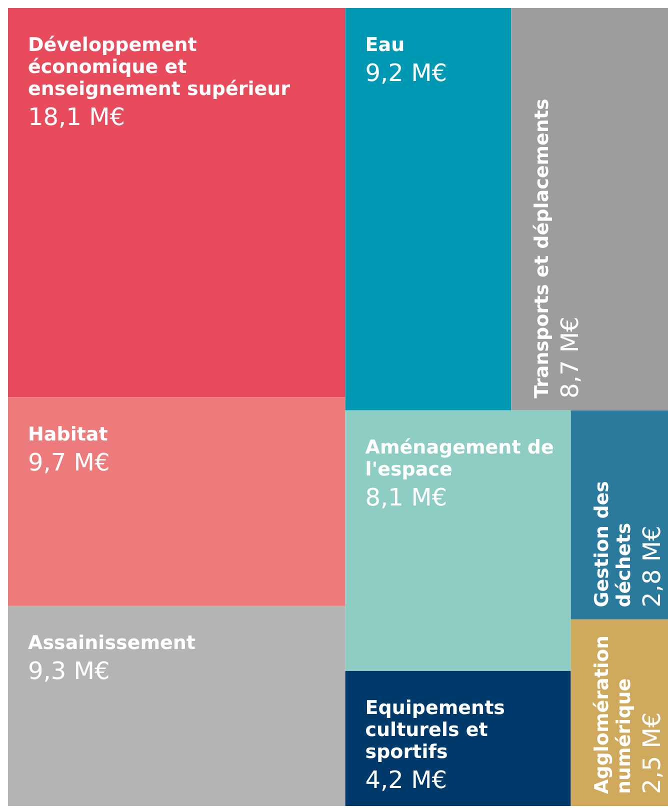 The image size is (668, 810). Describe the element at coordinates (570, 357) in the screenshot. I see `data-label: 8,7 M€` at that location.